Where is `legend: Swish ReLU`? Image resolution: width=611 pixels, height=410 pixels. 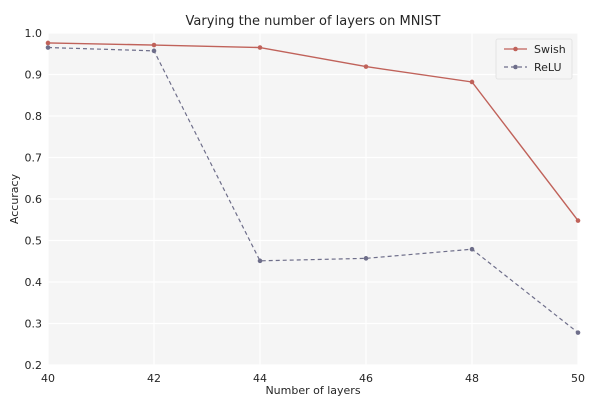 legend: Swish ReLU is located at coordinates (534, 59).